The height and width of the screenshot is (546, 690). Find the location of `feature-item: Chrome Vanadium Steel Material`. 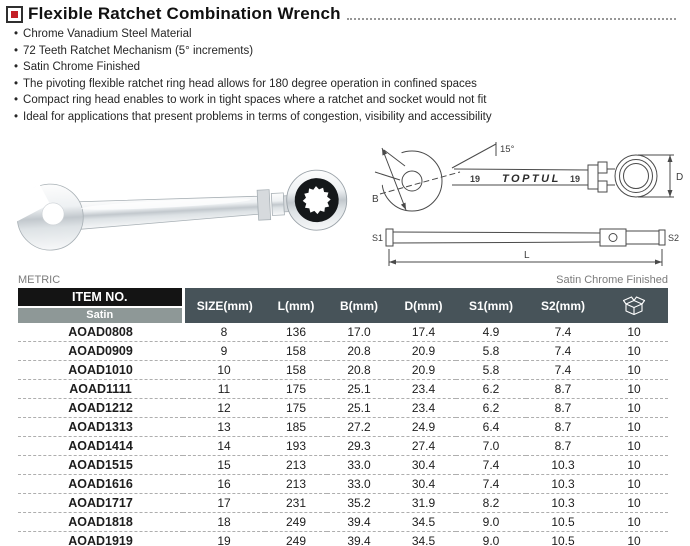

feature-item: Chrome Vanadium Steel Material is located at coordinates (348, 34).